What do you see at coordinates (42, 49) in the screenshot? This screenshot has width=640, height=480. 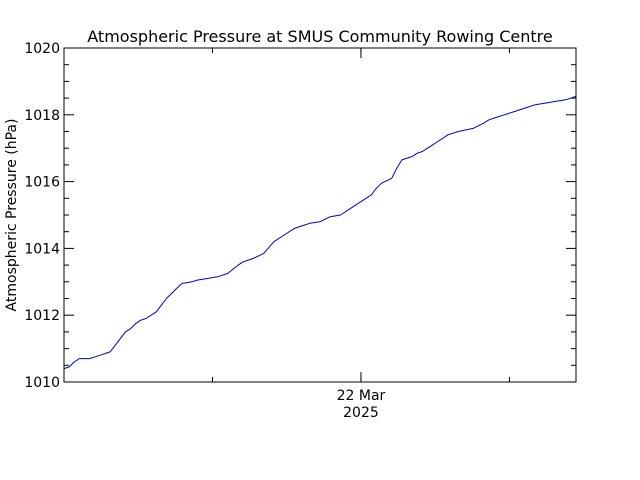 I see `y-tick-label: 1020` at bounding box center [42, 49].